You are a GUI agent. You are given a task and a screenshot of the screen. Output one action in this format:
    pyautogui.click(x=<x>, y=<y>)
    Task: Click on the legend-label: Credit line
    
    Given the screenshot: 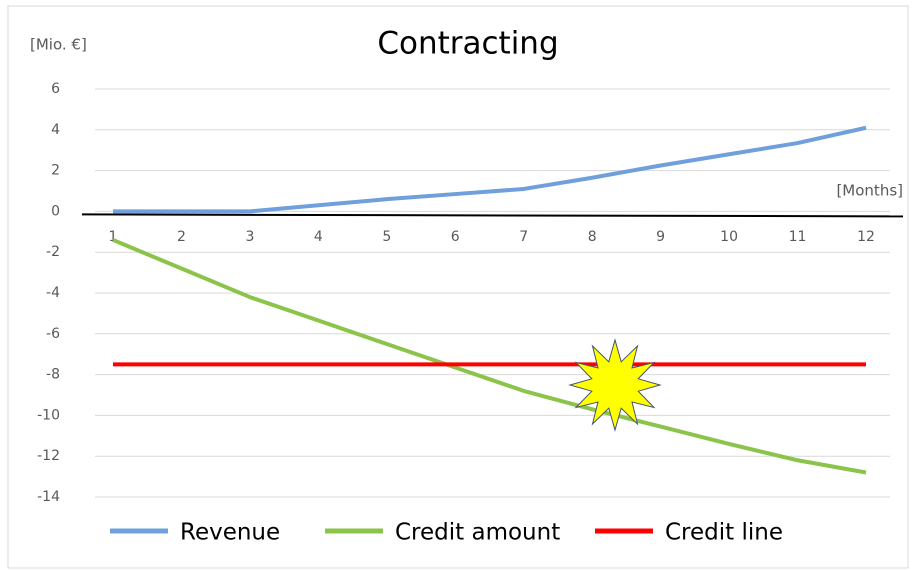 What is the action you would take?
    pyautogui.click(x=724, y=533)
    